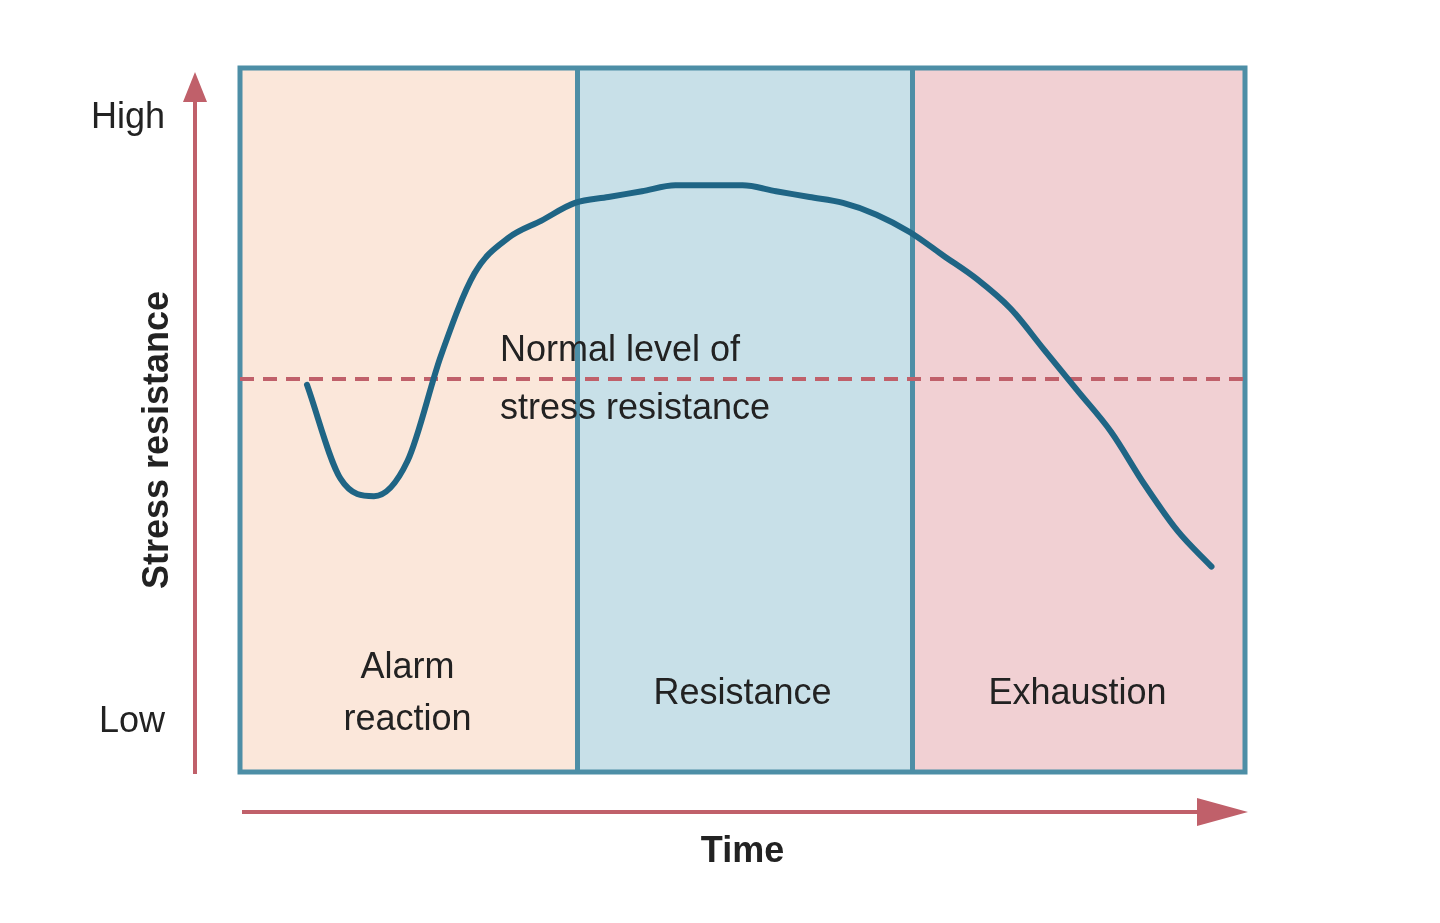 This screenshot has width=1440, height=923. What do you see at coordinates (127, 115) in the screenshot?
I see `text: High` at bounding box center [127, 115].